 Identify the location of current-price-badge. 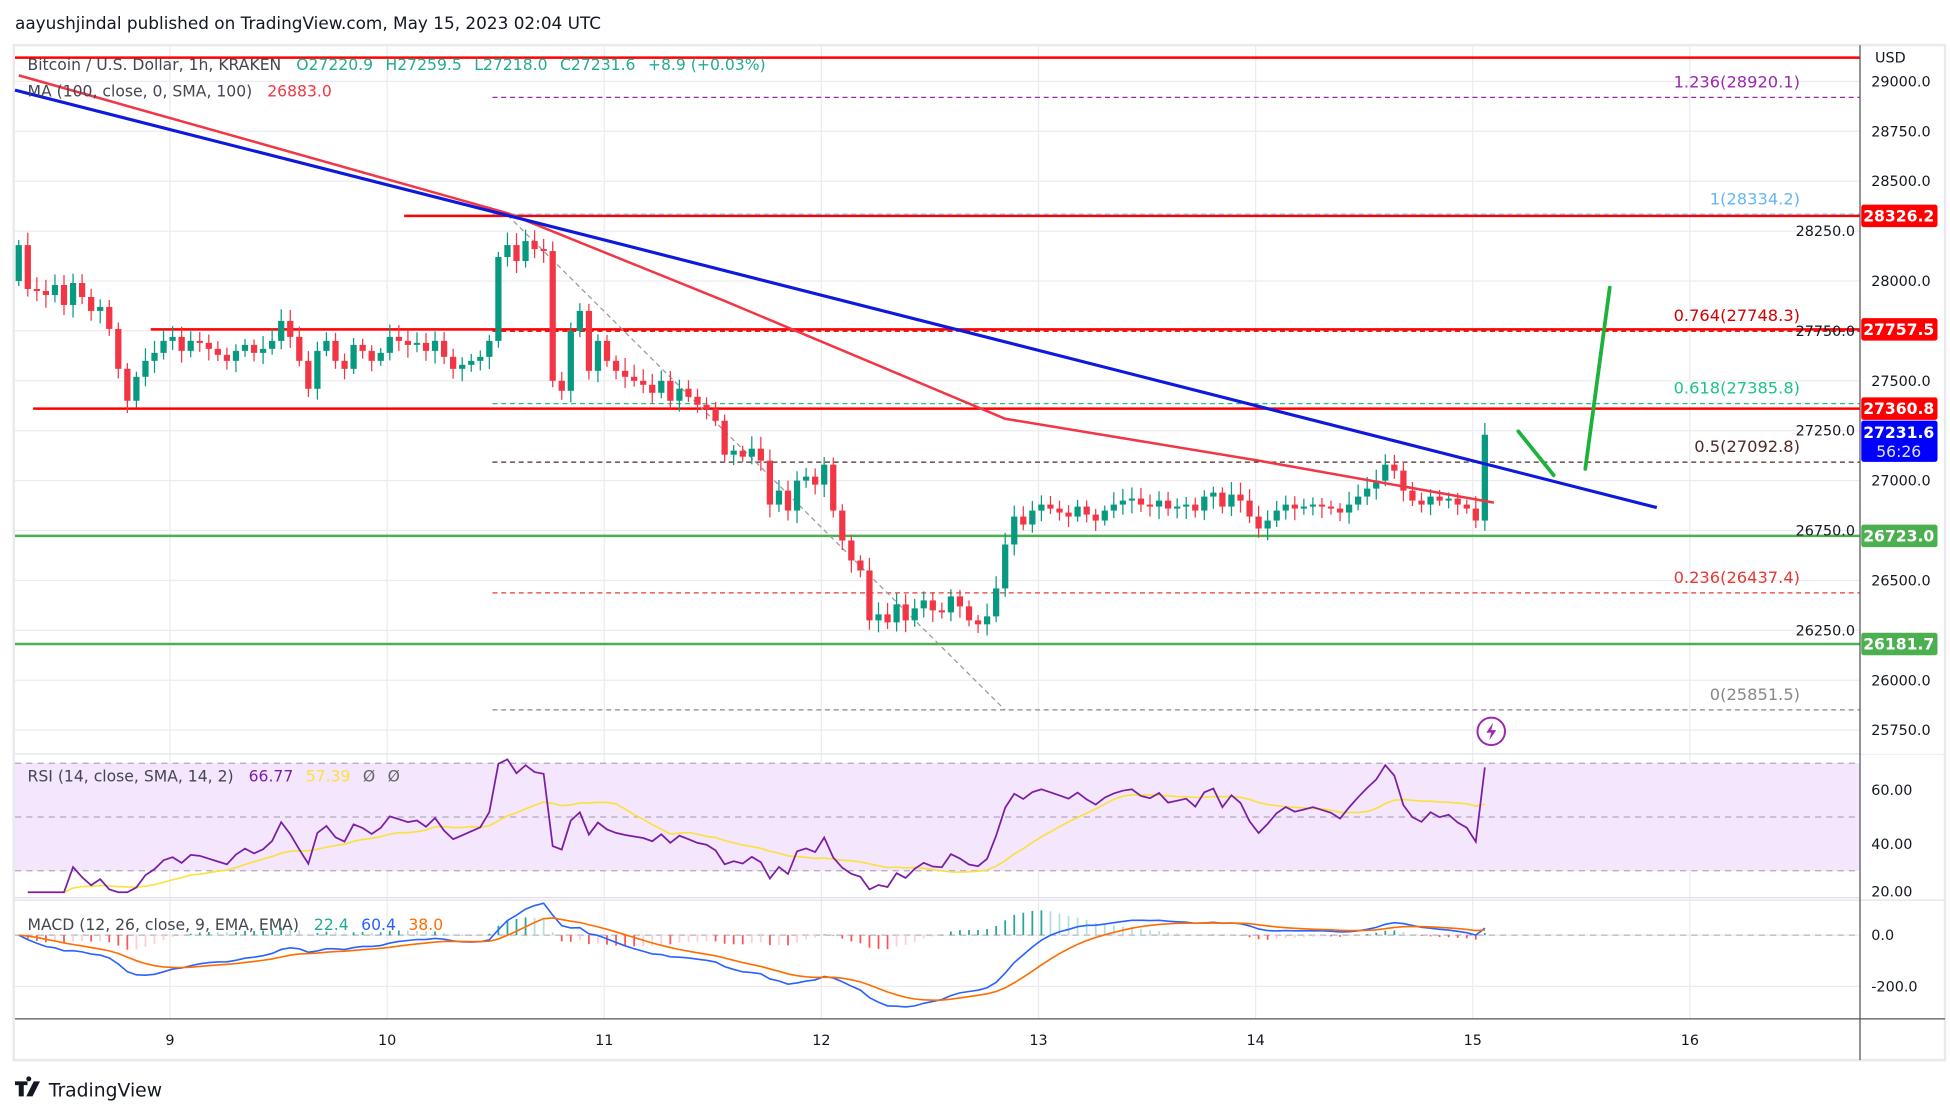
(1899, 441).